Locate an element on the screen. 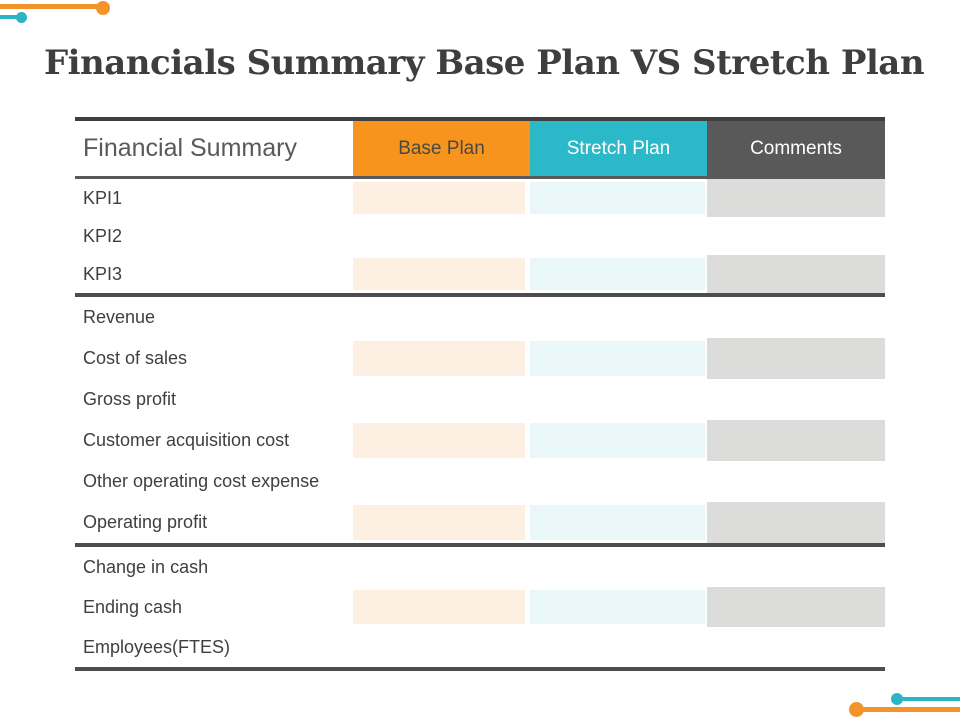 The width and height of the screenshot is (960, 720). table-row: Revenue is located at coordinates (480, 317).